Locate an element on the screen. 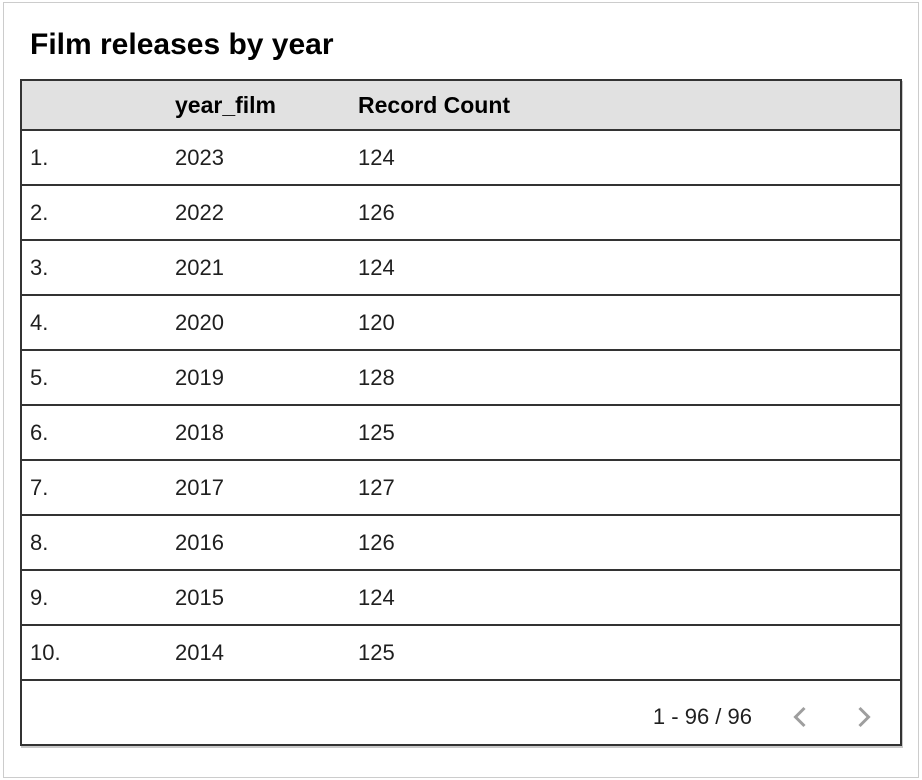 This screenshot has height=780, width=922. table-row: 4. 2020 120 is located at coordinates (461, 321).